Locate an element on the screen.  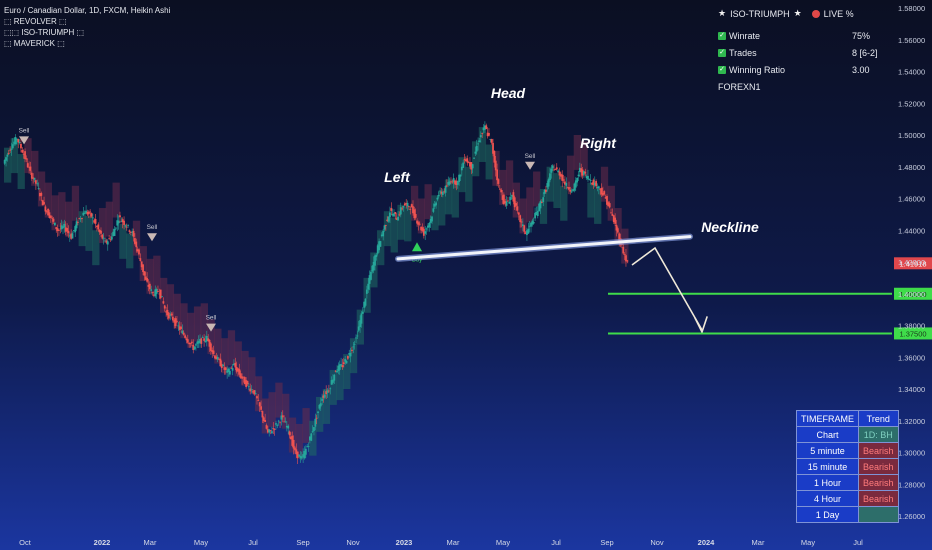
pattern-label: Left is located at coordinates (397, 177).